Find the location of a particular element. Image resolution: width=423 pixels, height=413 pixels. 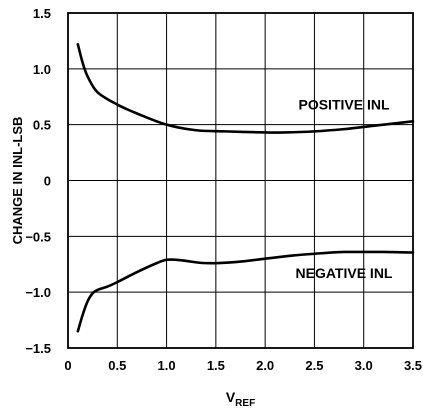

y-tick-label: 1.5 is located at coordinates (42, 13).